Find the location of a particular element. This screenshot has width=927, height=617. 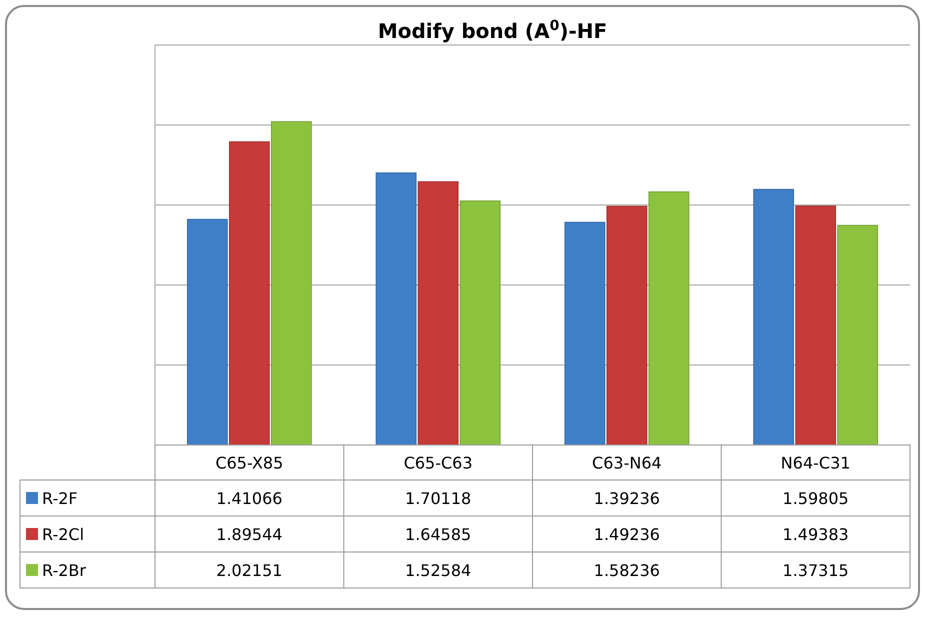

data-label: 1.59805 is located at coordinates (815, 498).